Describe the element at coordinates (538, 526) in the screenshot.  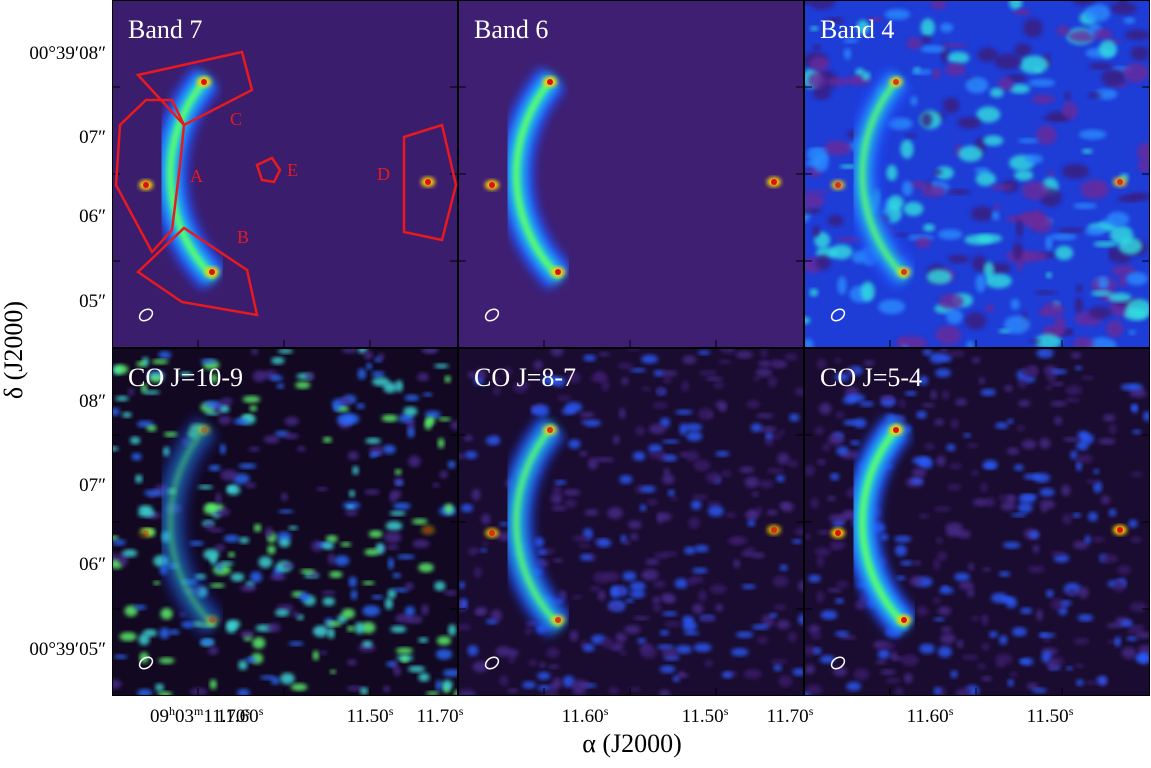
I see `arc-core` at that location.